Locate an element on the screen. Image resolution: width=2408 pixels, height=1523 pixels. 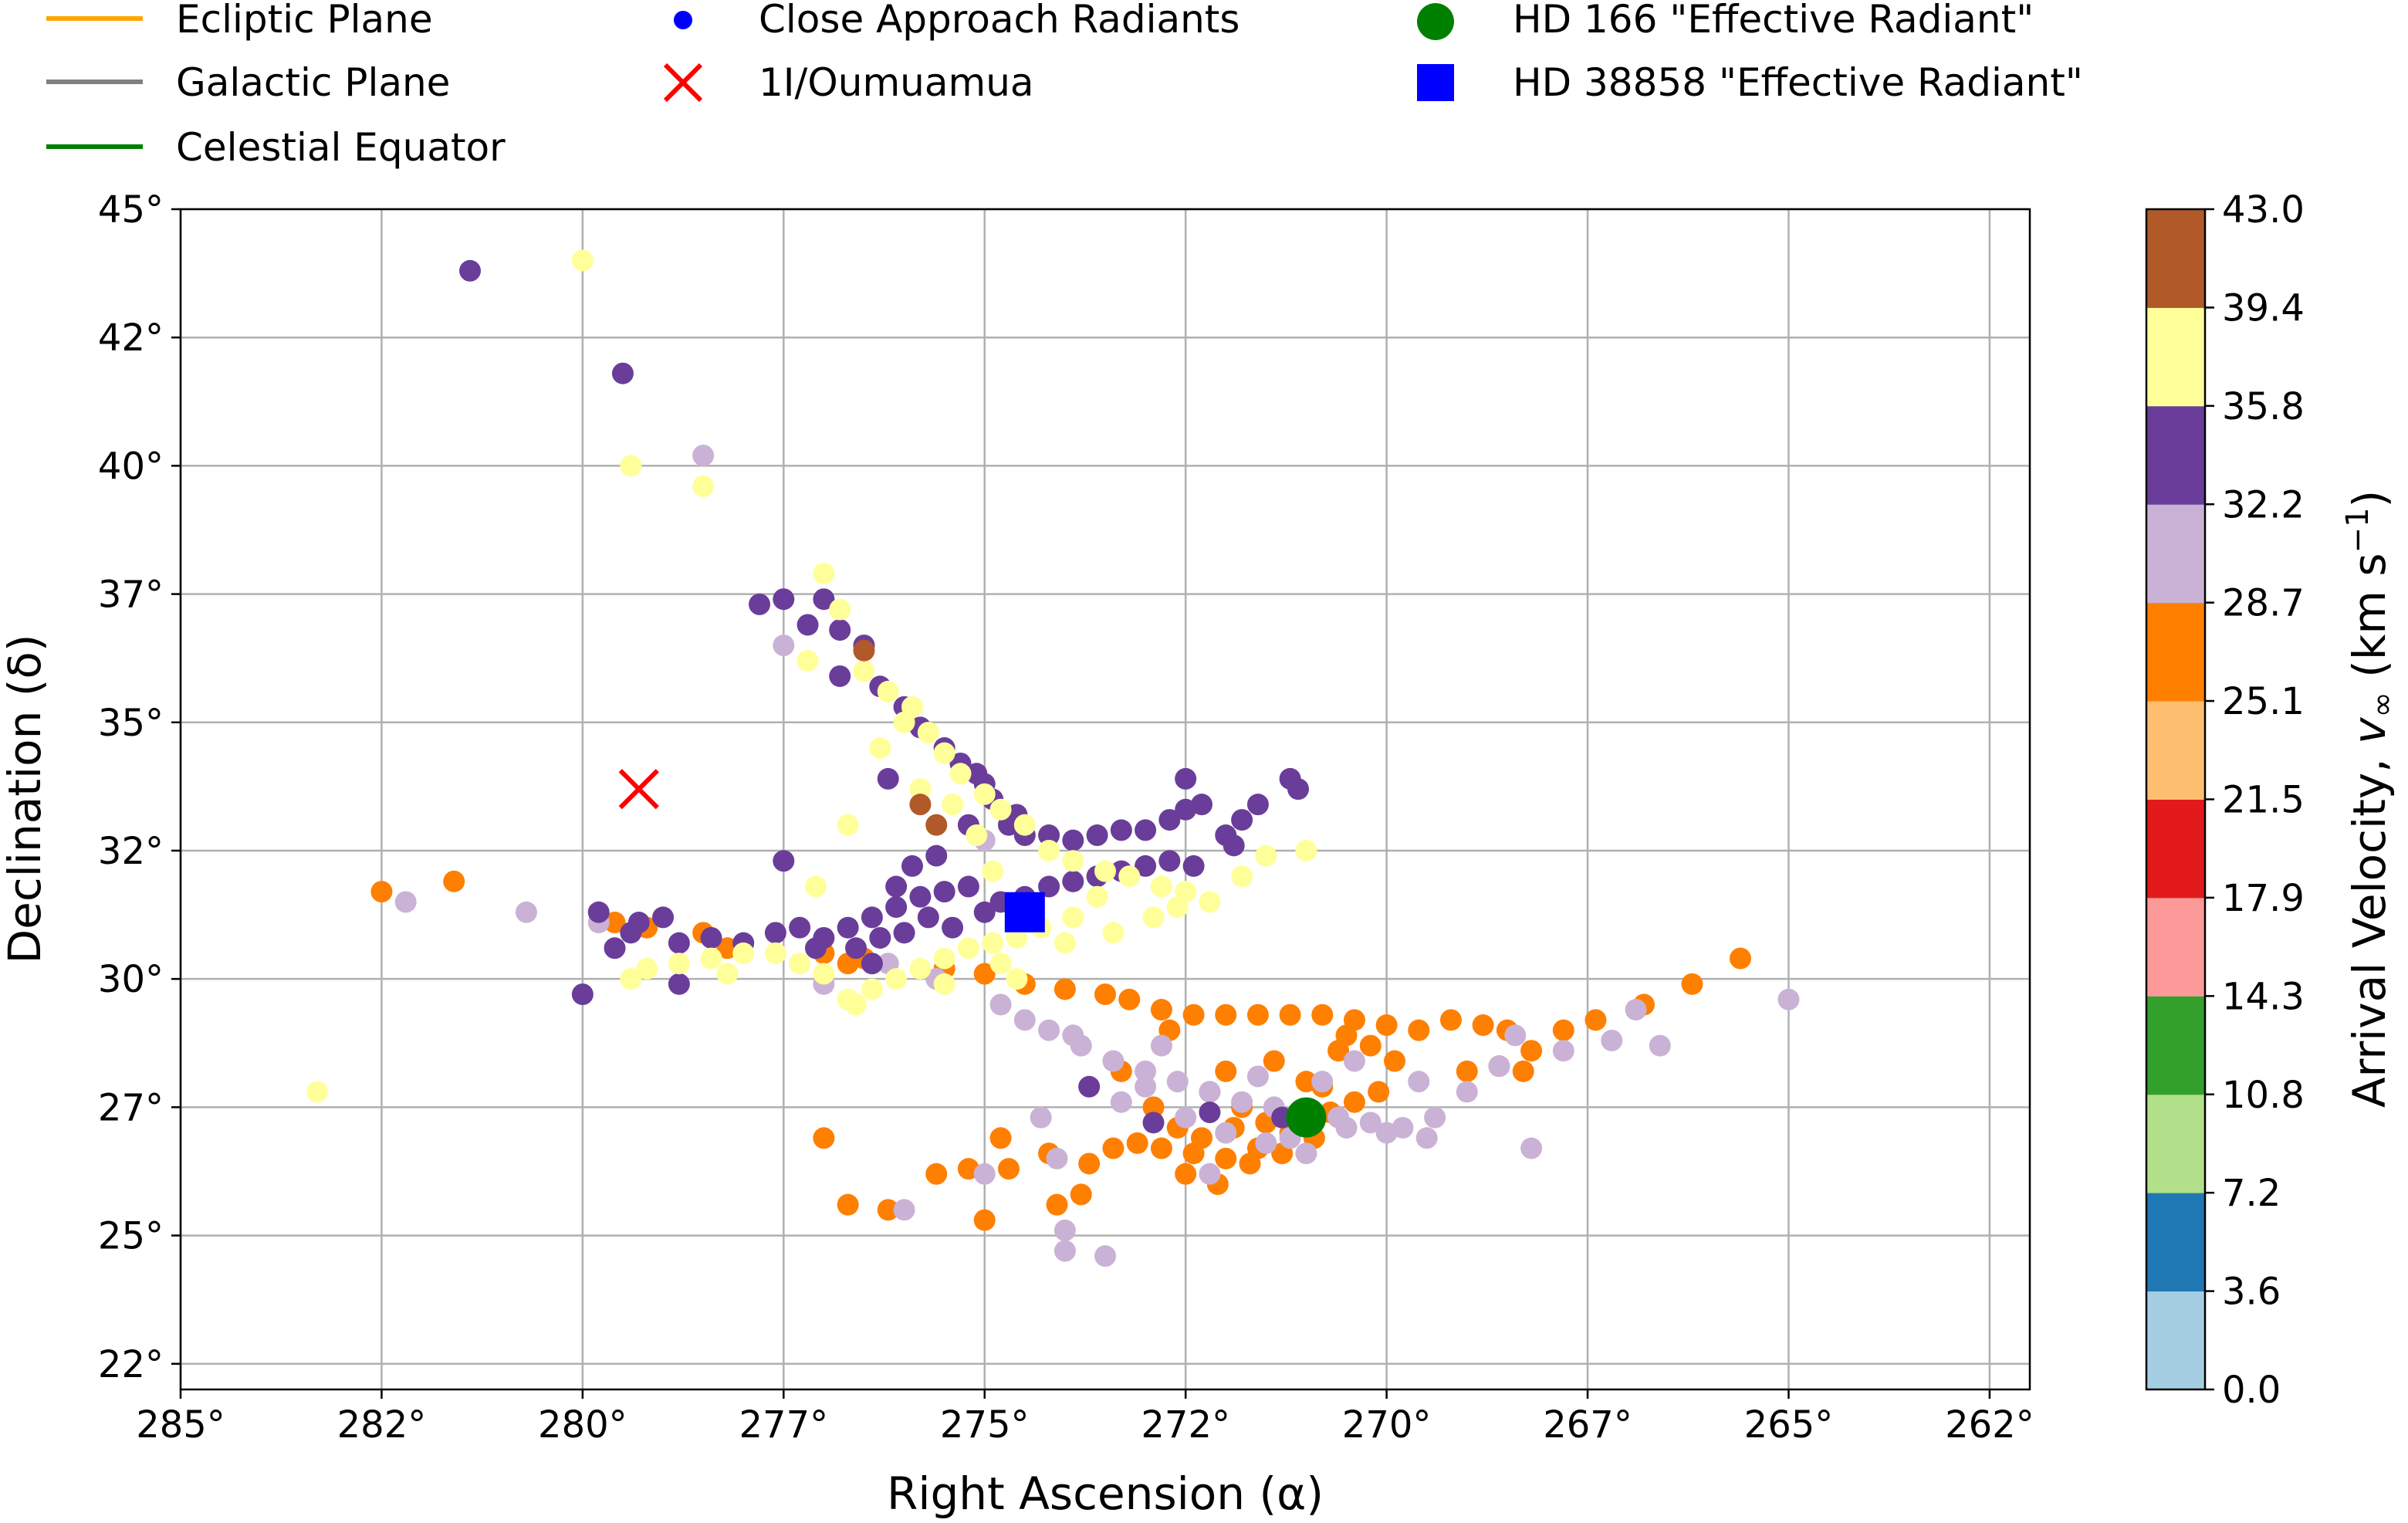
x-tick-label: 272° is located at coordinates (1185, 1425).